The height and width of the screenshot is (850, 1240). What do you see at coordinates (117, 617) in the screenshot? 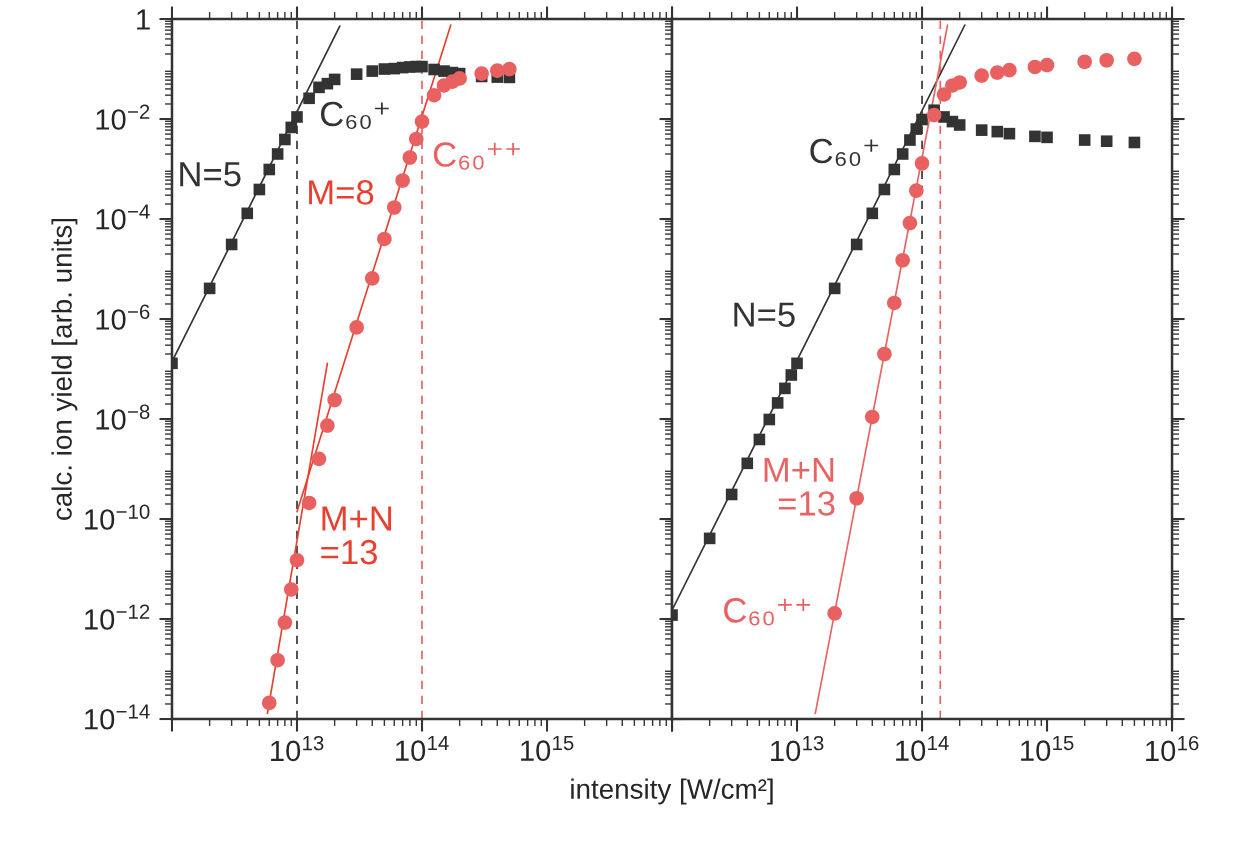
I see `y-tick-label: 10$^{−12}$` at bounding box center [117, 617].